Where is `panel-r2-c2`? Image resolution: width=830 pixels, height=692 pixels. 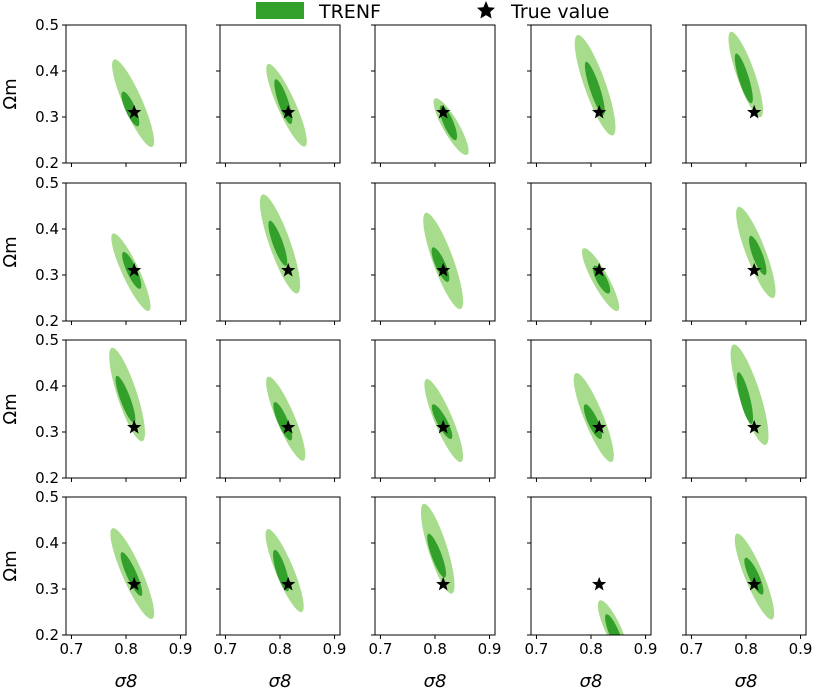 panel-r2-c2 is located at coordinates (278, 253).